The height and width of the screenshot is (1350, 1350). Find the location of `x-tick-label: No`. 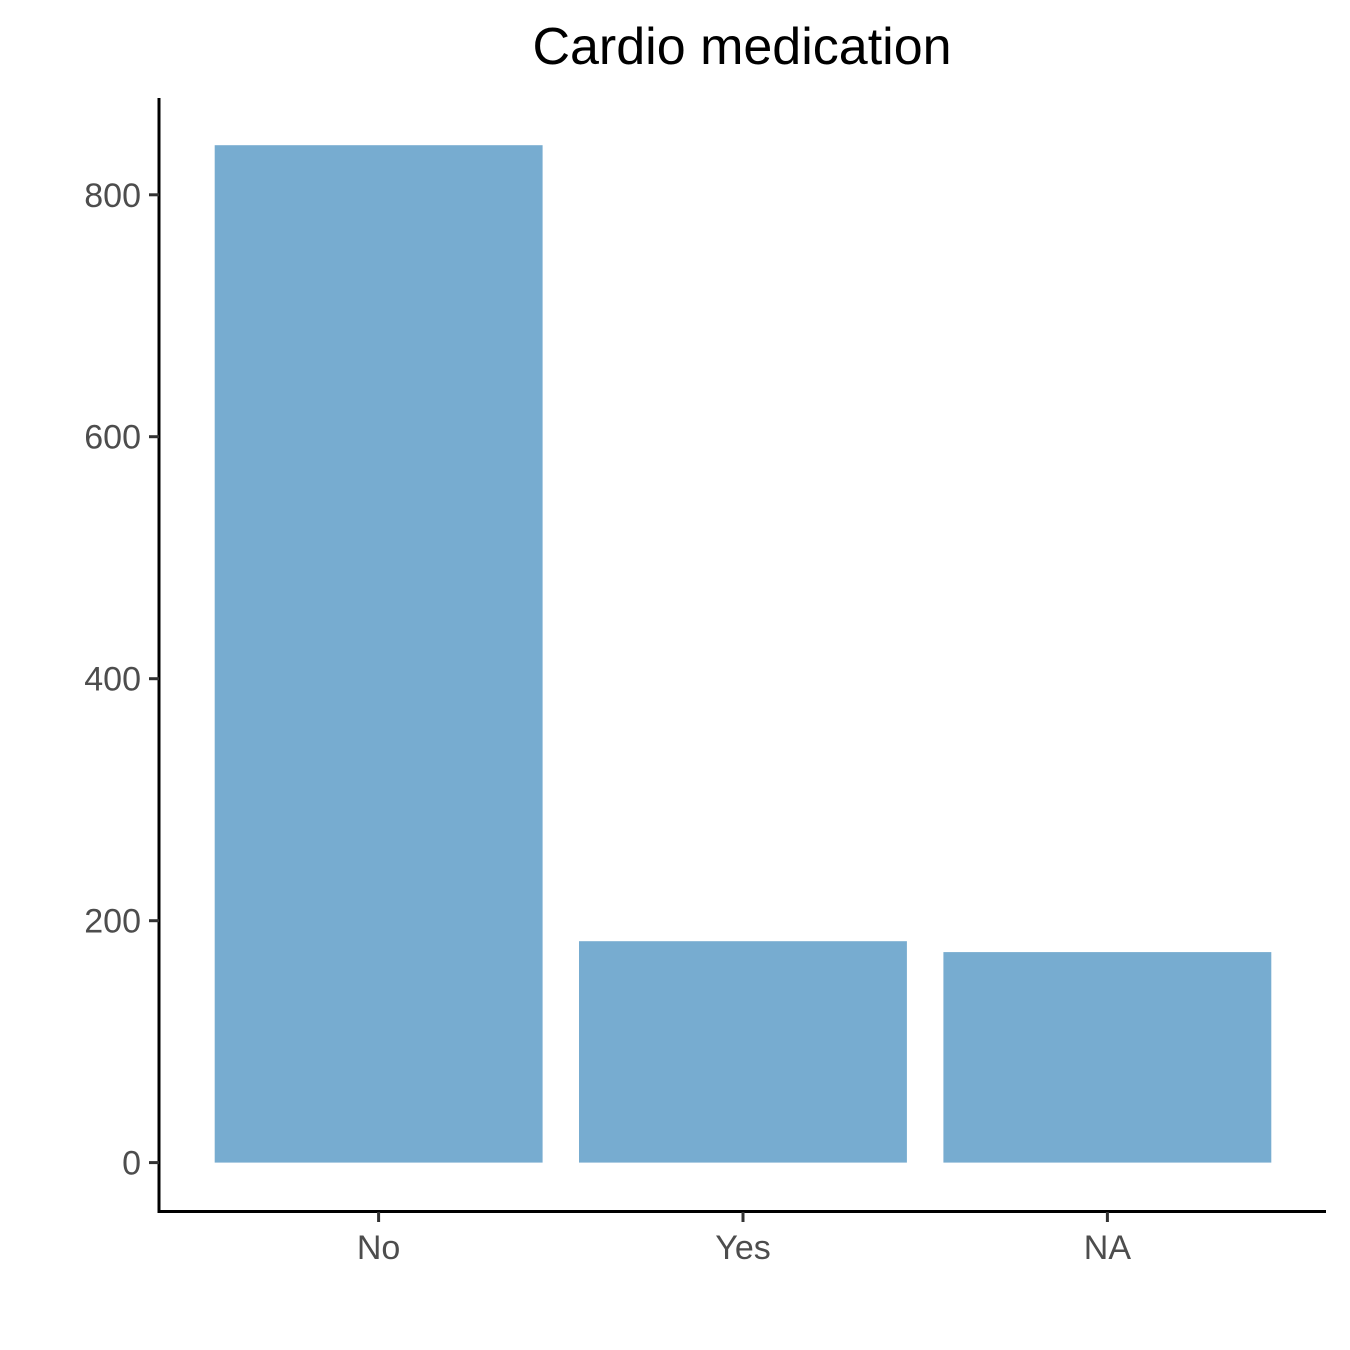

x-tick-label: No is located at coordinates (378, 1248).